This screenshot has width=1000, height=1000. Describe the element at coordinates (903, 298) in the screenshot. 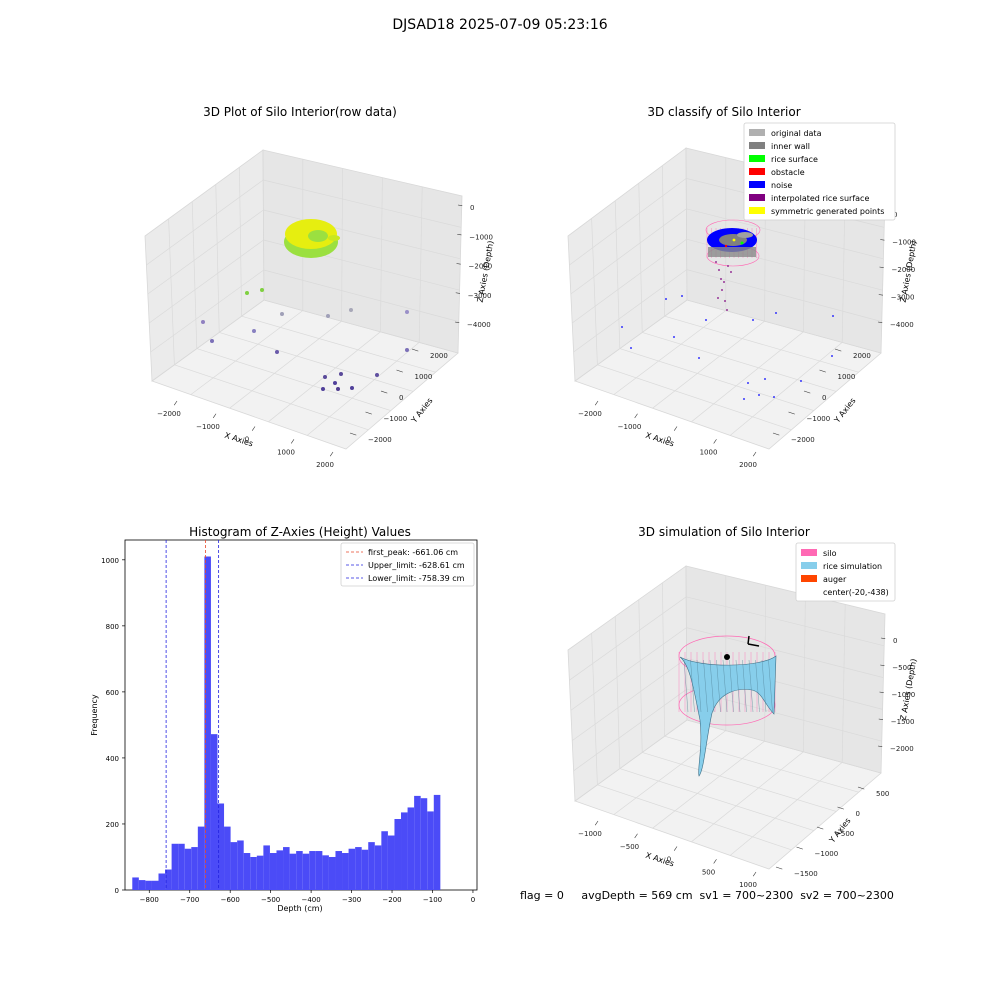

I see `classify-z-axis-tick-label: −3000` at that location.